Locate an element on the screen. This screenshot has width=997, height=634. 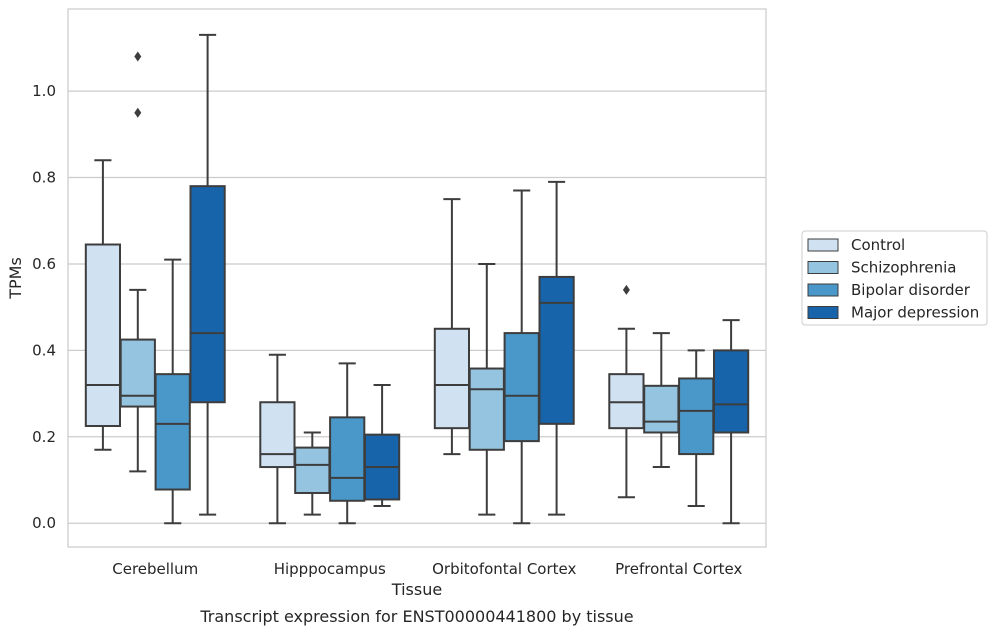
y-tick-labels: 0.0 0.2 0.4 0.6 0.8 1.0 is located at coordinates (44, 307).